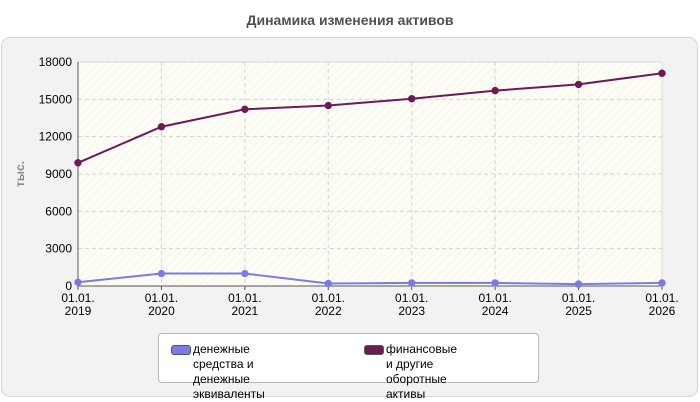  What do you see at coordinates (244, 304) in the screenshot?
I see `x-tick-label: 01.01. 2021` at bounding box center [244, 304].